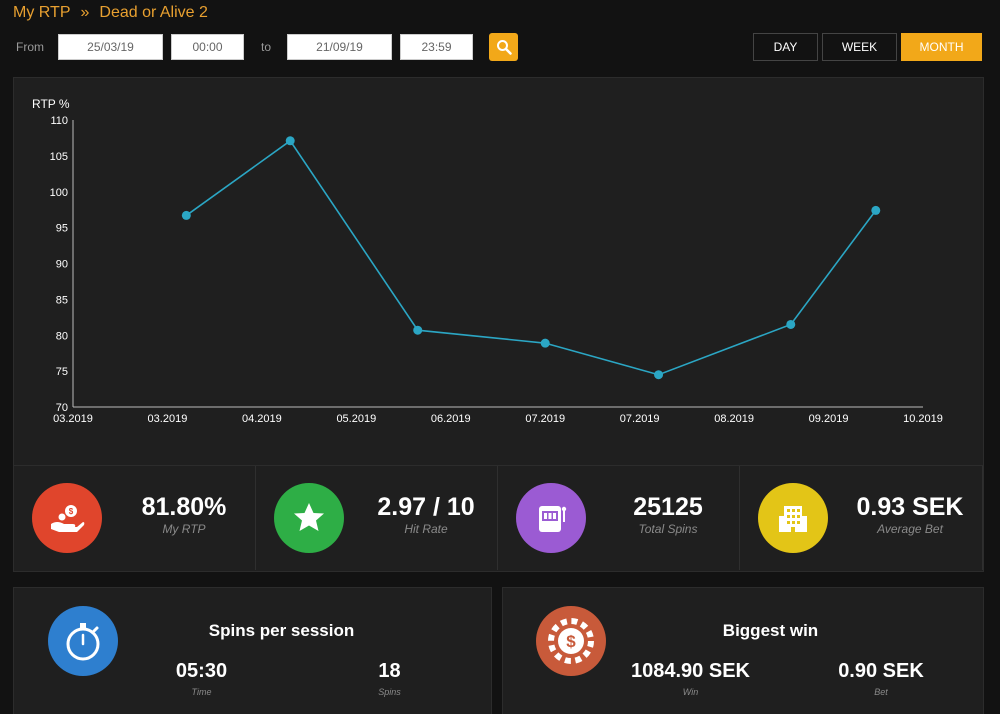  Describe the element at coordinates (881, 692) in the screenshot. I see `biggest-bet-caption: Bet` at that location.